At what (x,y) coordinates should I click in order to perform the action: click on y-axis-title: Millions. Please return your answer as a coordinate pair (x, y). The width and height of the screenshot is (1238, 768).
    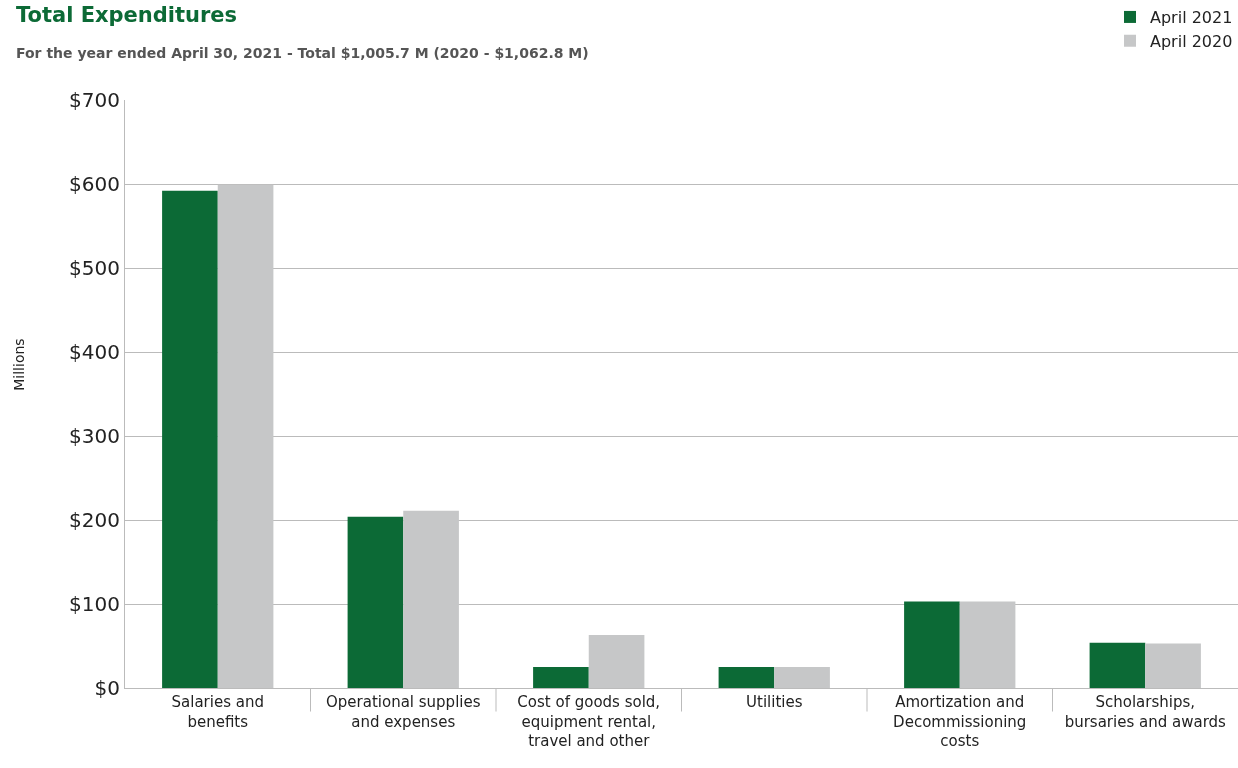
    Looking at the image, I should click on (18, 364).